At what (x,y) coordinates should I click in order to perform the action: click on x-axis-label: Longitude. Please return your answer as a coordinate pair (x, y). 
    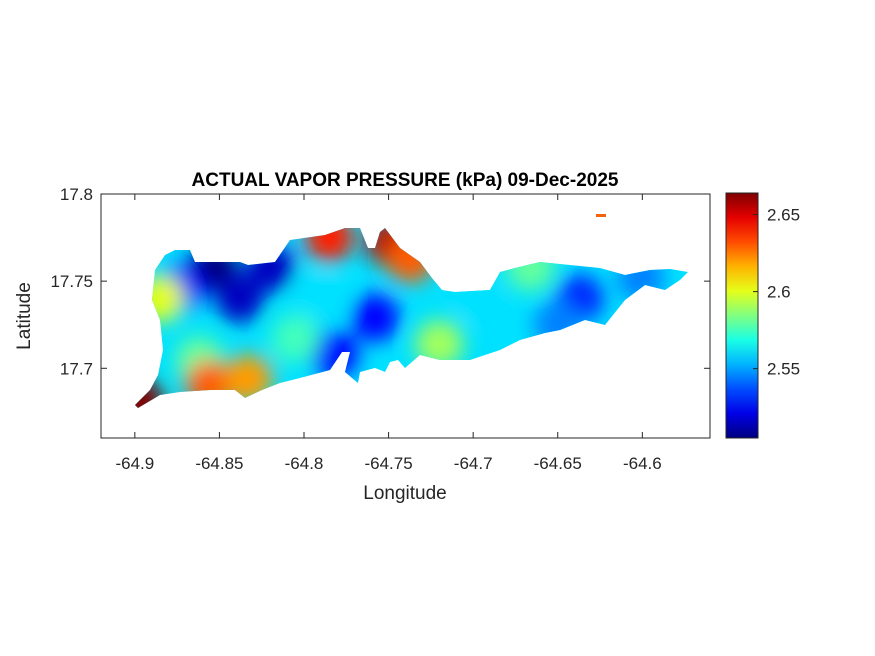
    Looking at the image, I should click on (404, 493).